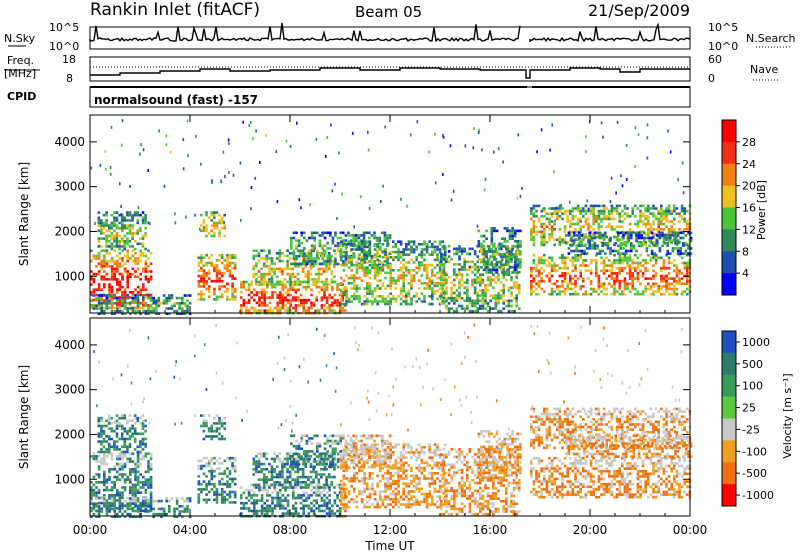 The height and width of the screenshot is (554, 800). What do you see at coordinates (745, 273) in the screenshot?
I see `colorbar-tick-label: 4` at bounding box center [745, 273].